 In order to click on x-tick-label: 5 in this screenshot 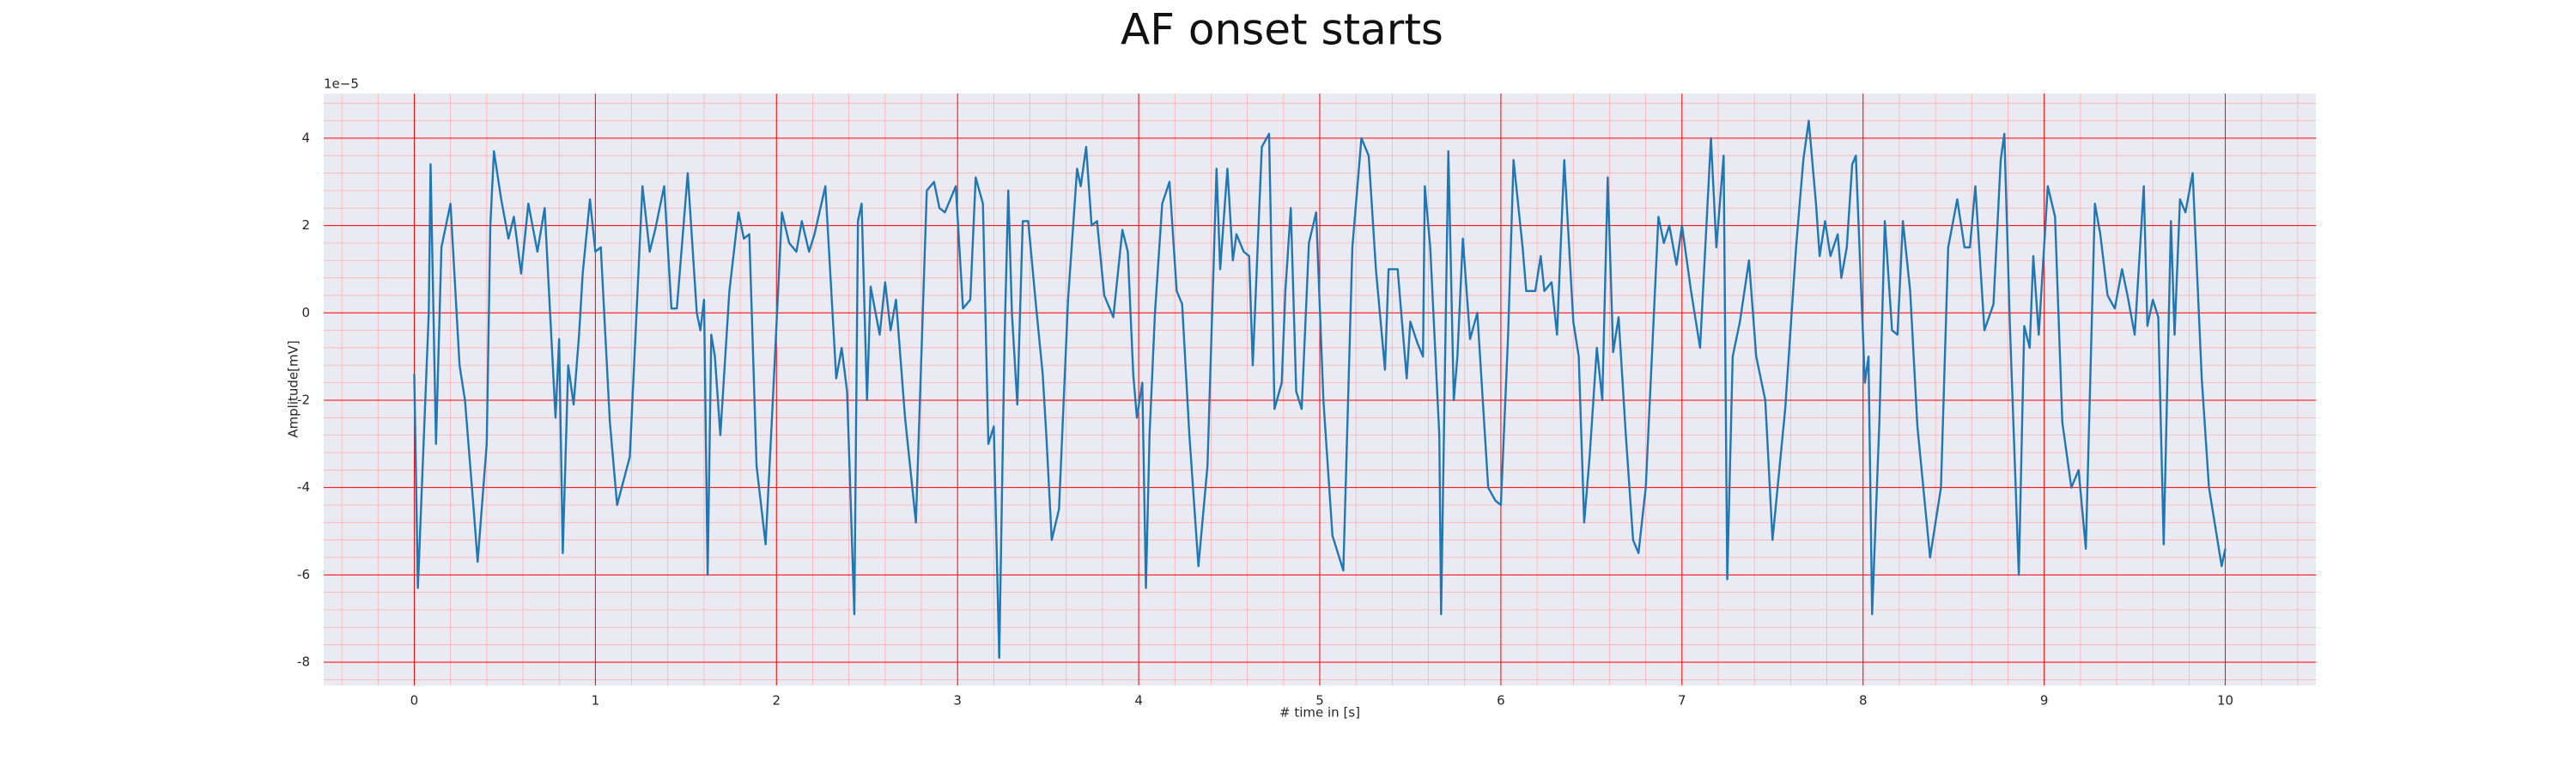, I will do `click(1319, 701)`.